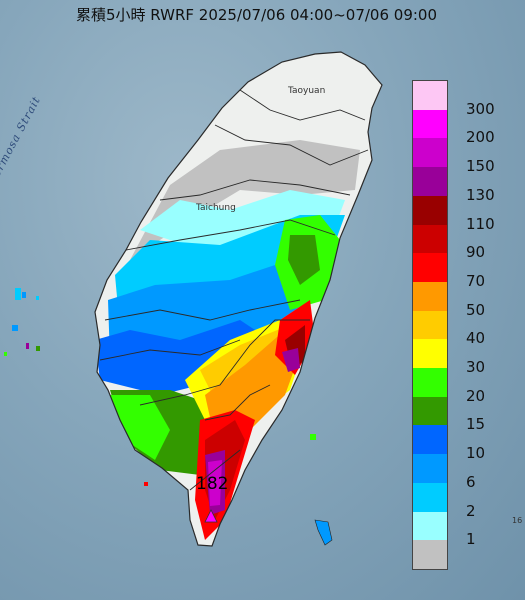  What do you see at coordinates (476, 280) in the screenshot?
I see `legend-label: 70` at bounding box center [476, 280].